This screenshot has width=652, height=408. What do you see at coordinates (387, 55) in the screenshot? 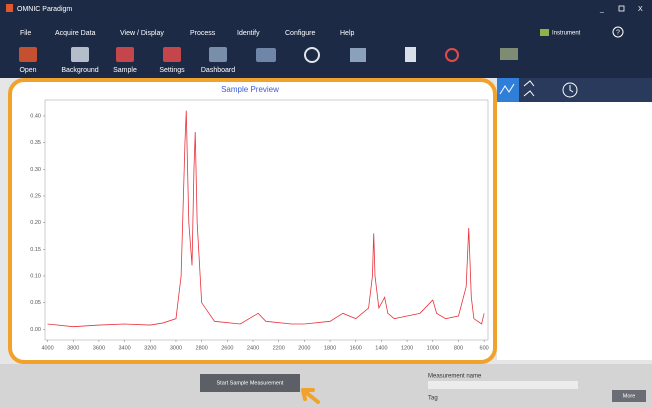
I see `toolbar-icons` at bounding box center [387, 55].